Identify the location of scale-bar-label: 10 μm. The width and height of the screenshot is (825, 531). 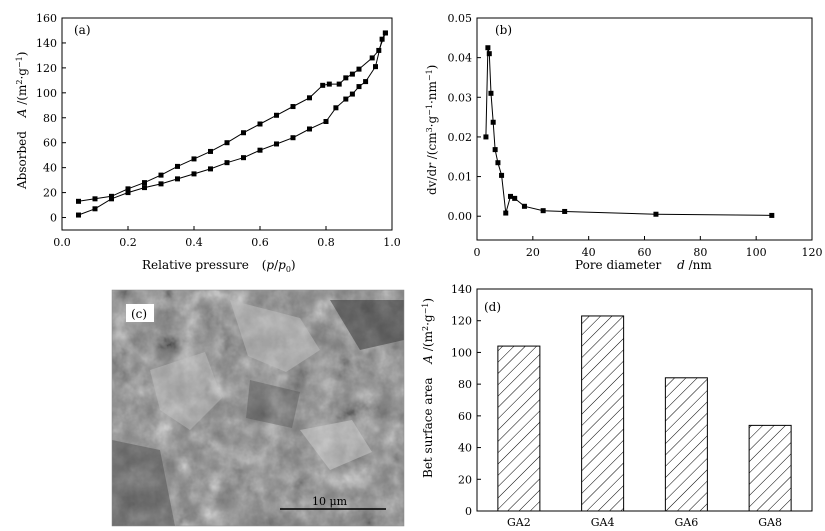
(330, 501).